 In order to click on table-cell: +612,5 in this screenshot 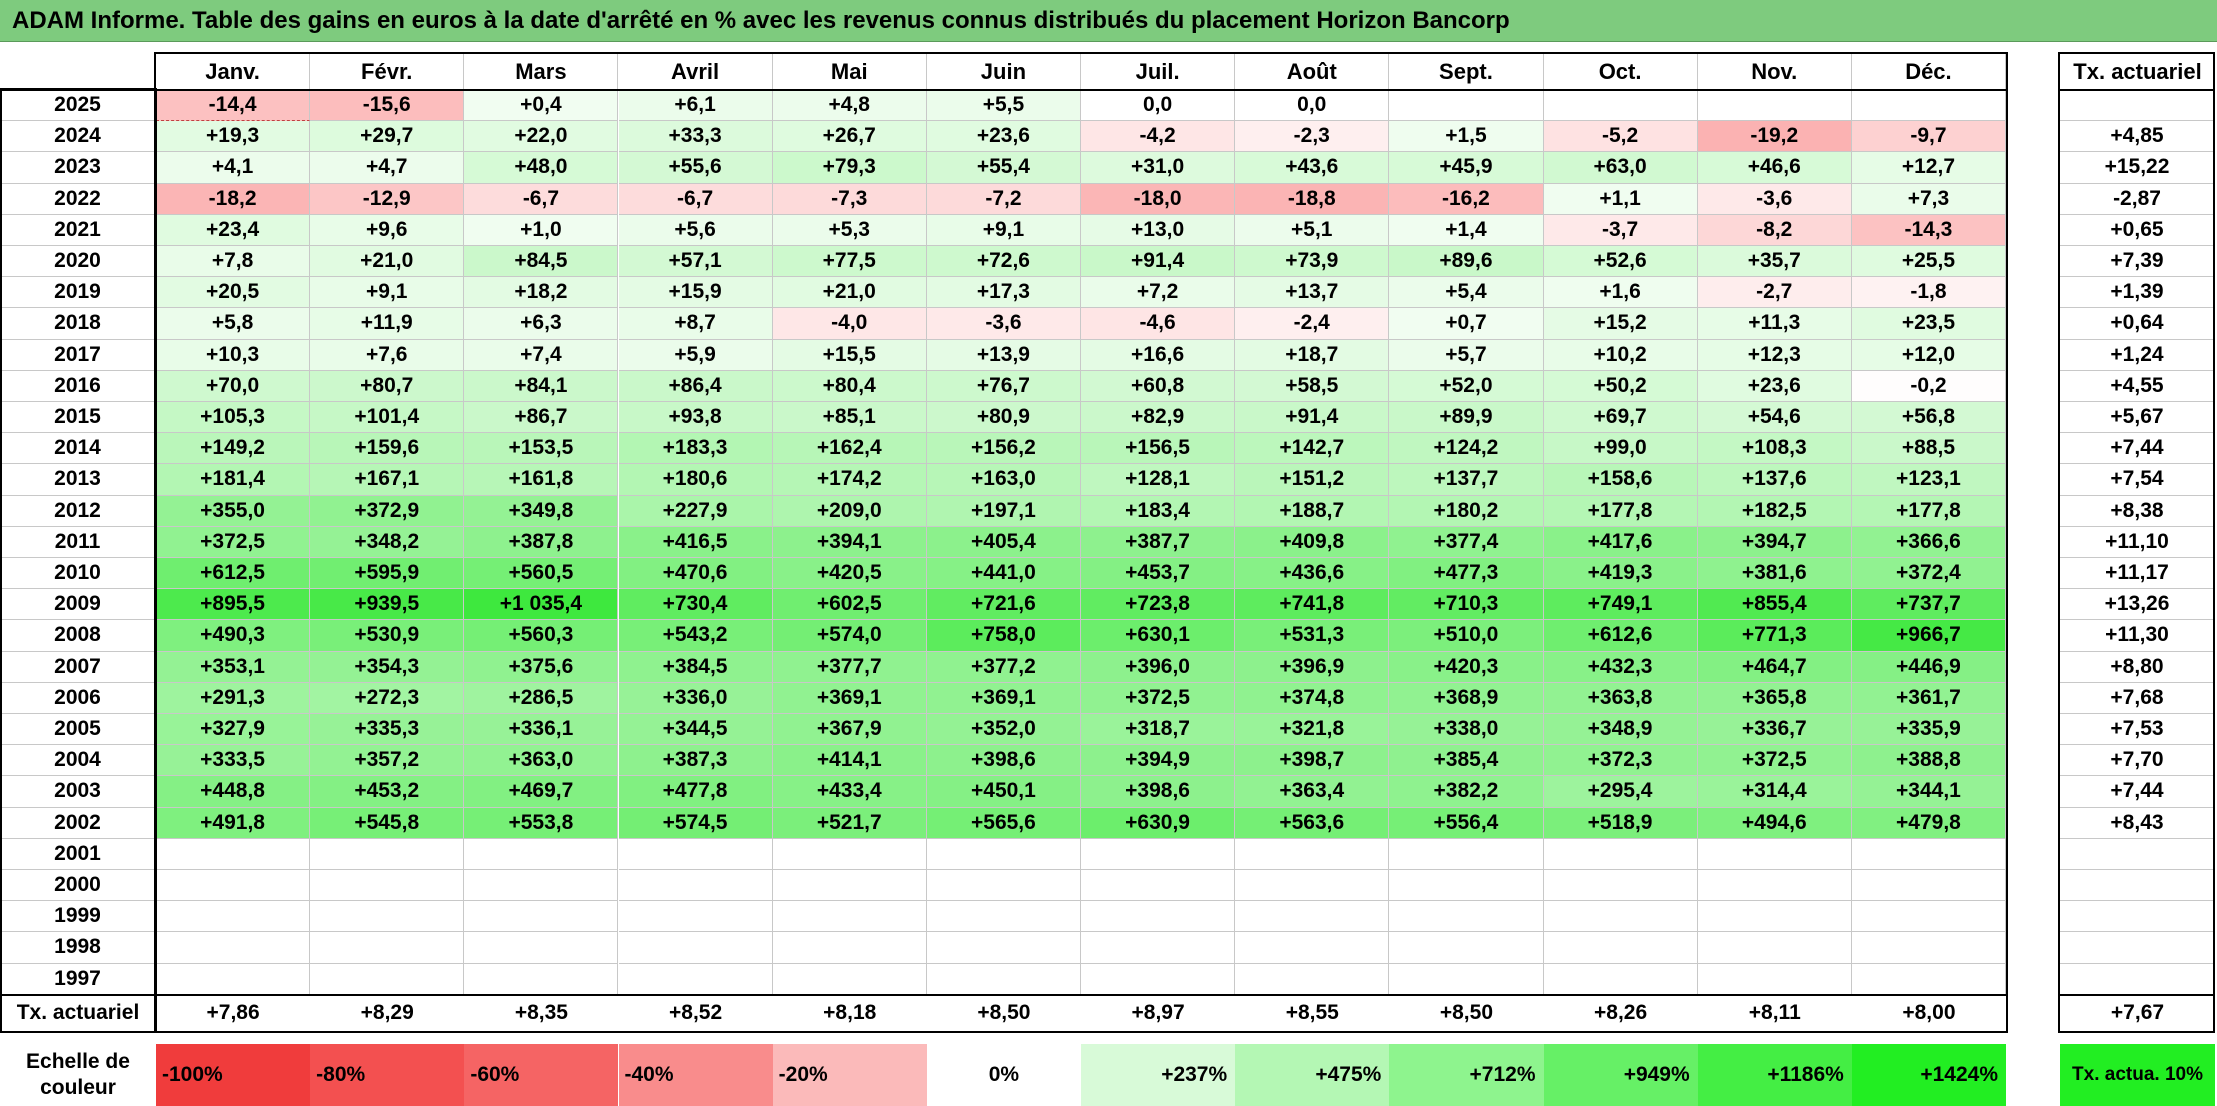, I will do `click(233, 574)`.